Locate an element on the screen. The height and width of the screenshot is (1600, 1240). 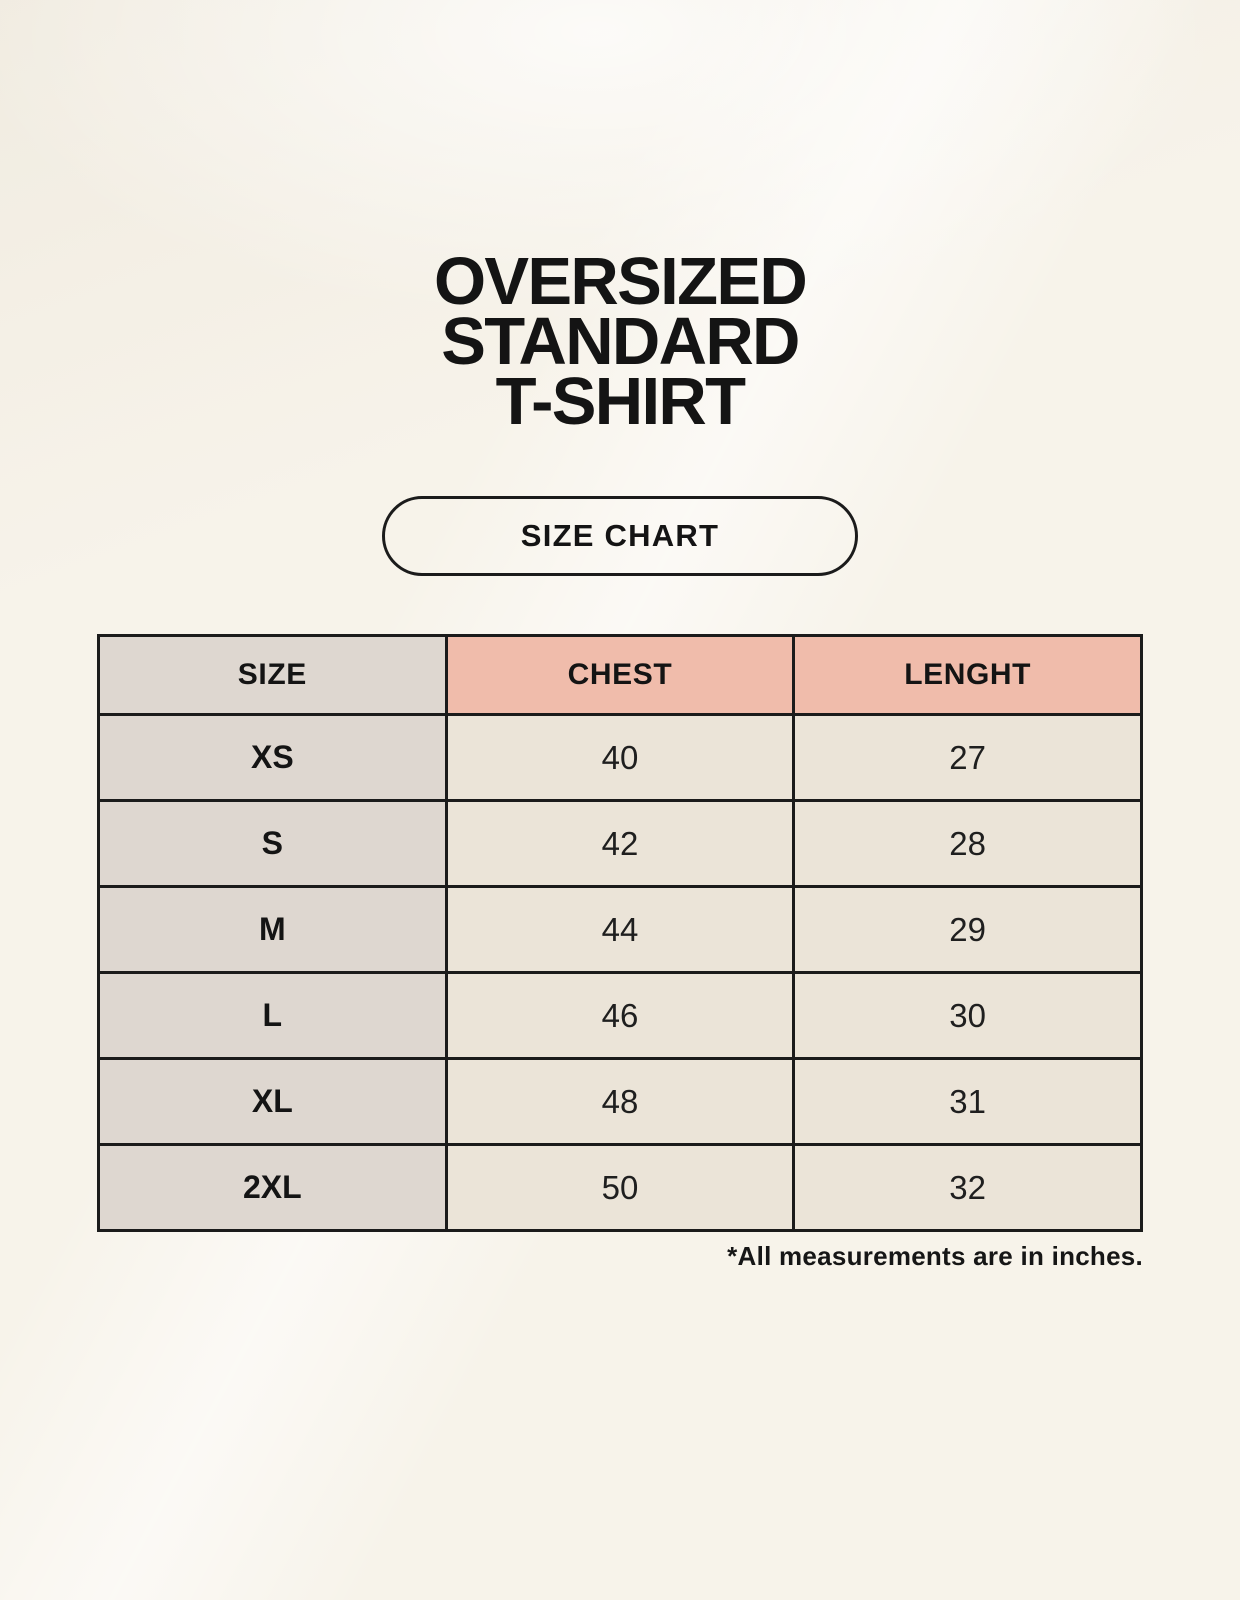
size-chart-badge: SIZE CHART is located at coordinates (620, 536).